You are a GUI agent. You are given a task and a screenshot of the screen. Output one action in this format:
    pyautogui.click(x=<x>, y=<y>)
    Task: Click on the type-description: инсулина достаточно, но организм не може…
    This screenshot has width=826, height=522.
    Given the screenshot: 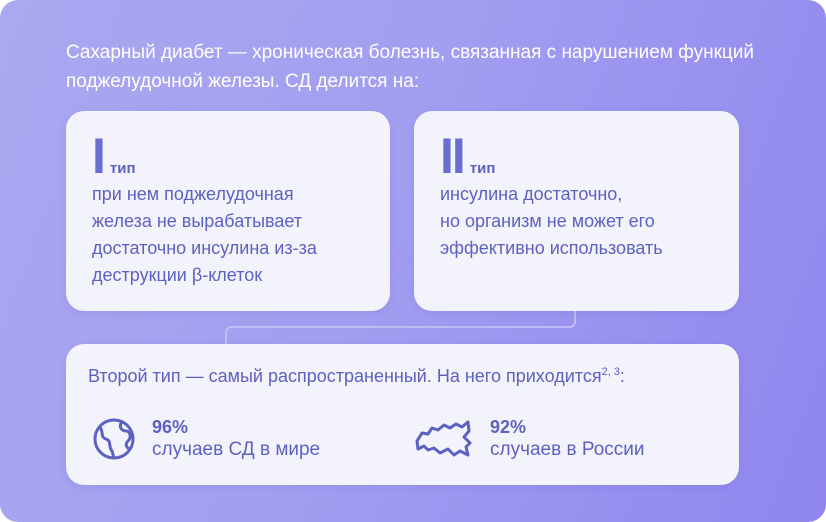 What is the action you would take?
    pyautogui.click(x=551, y=221)
    